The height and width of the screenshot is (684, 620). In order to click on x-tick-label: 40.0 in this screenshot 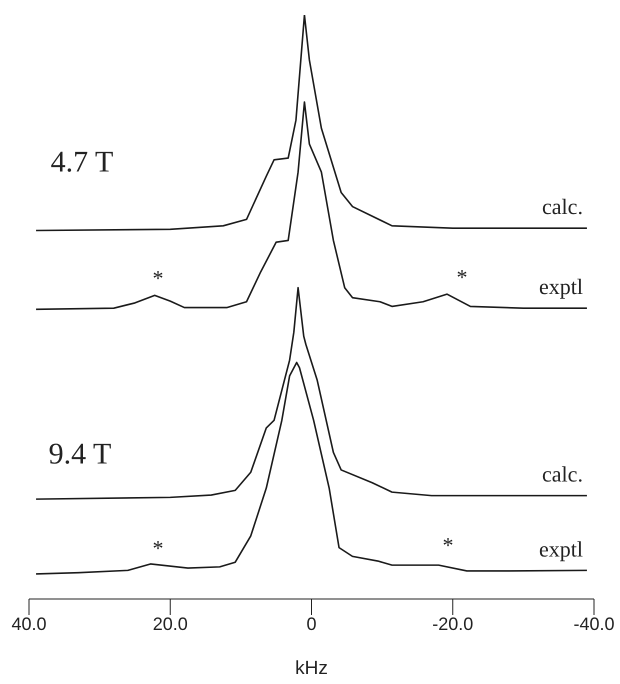, I will do `click(29, 624)`.